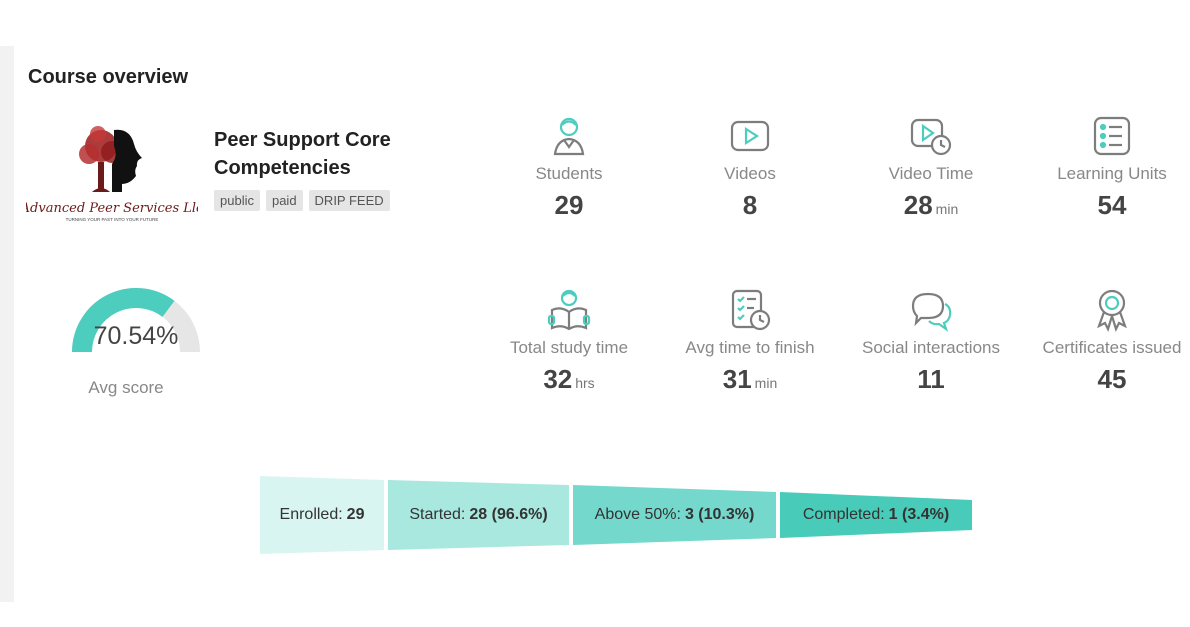 This screenshot has width=1190, height=627. What do you see at coordinates (931, 205) in the screenshot?
I see `stat-value: 28 min` at bounding box center [931, 205].